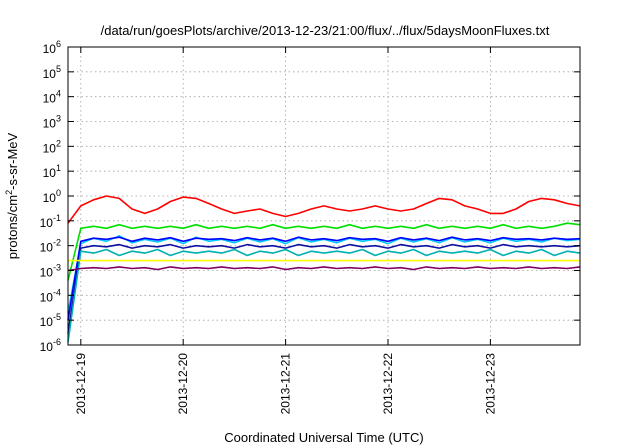 The width and height of the screenshot is (640, 448). Describe the element at coordinates (50, 320) in the screenshot. I see `y-tick-label: 10⁻⁵` at that location.